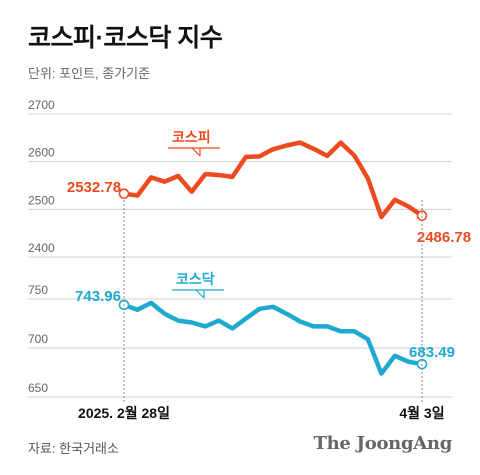  I want to click on kospi-tick-label: 2600, so click(41, 153).